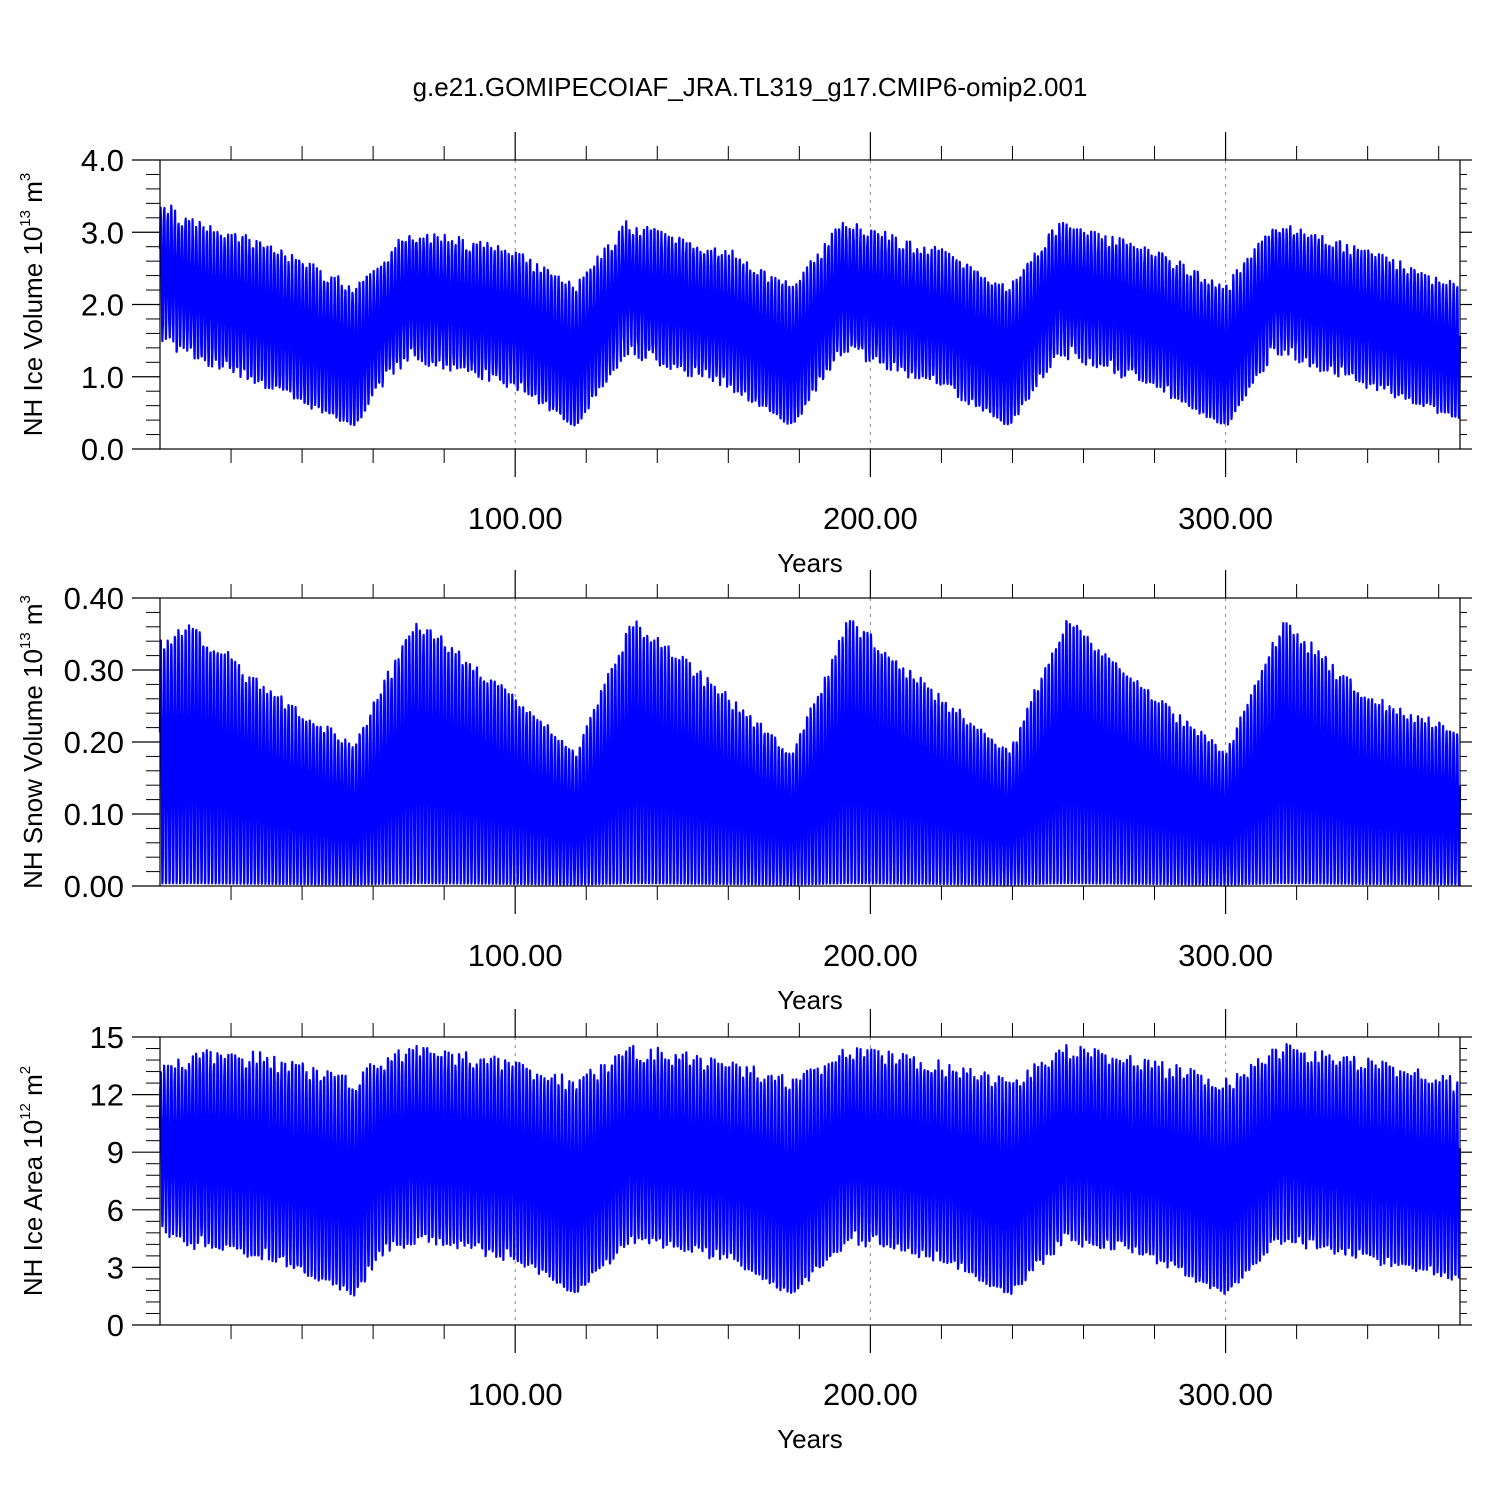  What do you see at coordinates (102, 449) in the screenshot?
I see `y-tick-label: 0.0` at bounding box center [102, 449].